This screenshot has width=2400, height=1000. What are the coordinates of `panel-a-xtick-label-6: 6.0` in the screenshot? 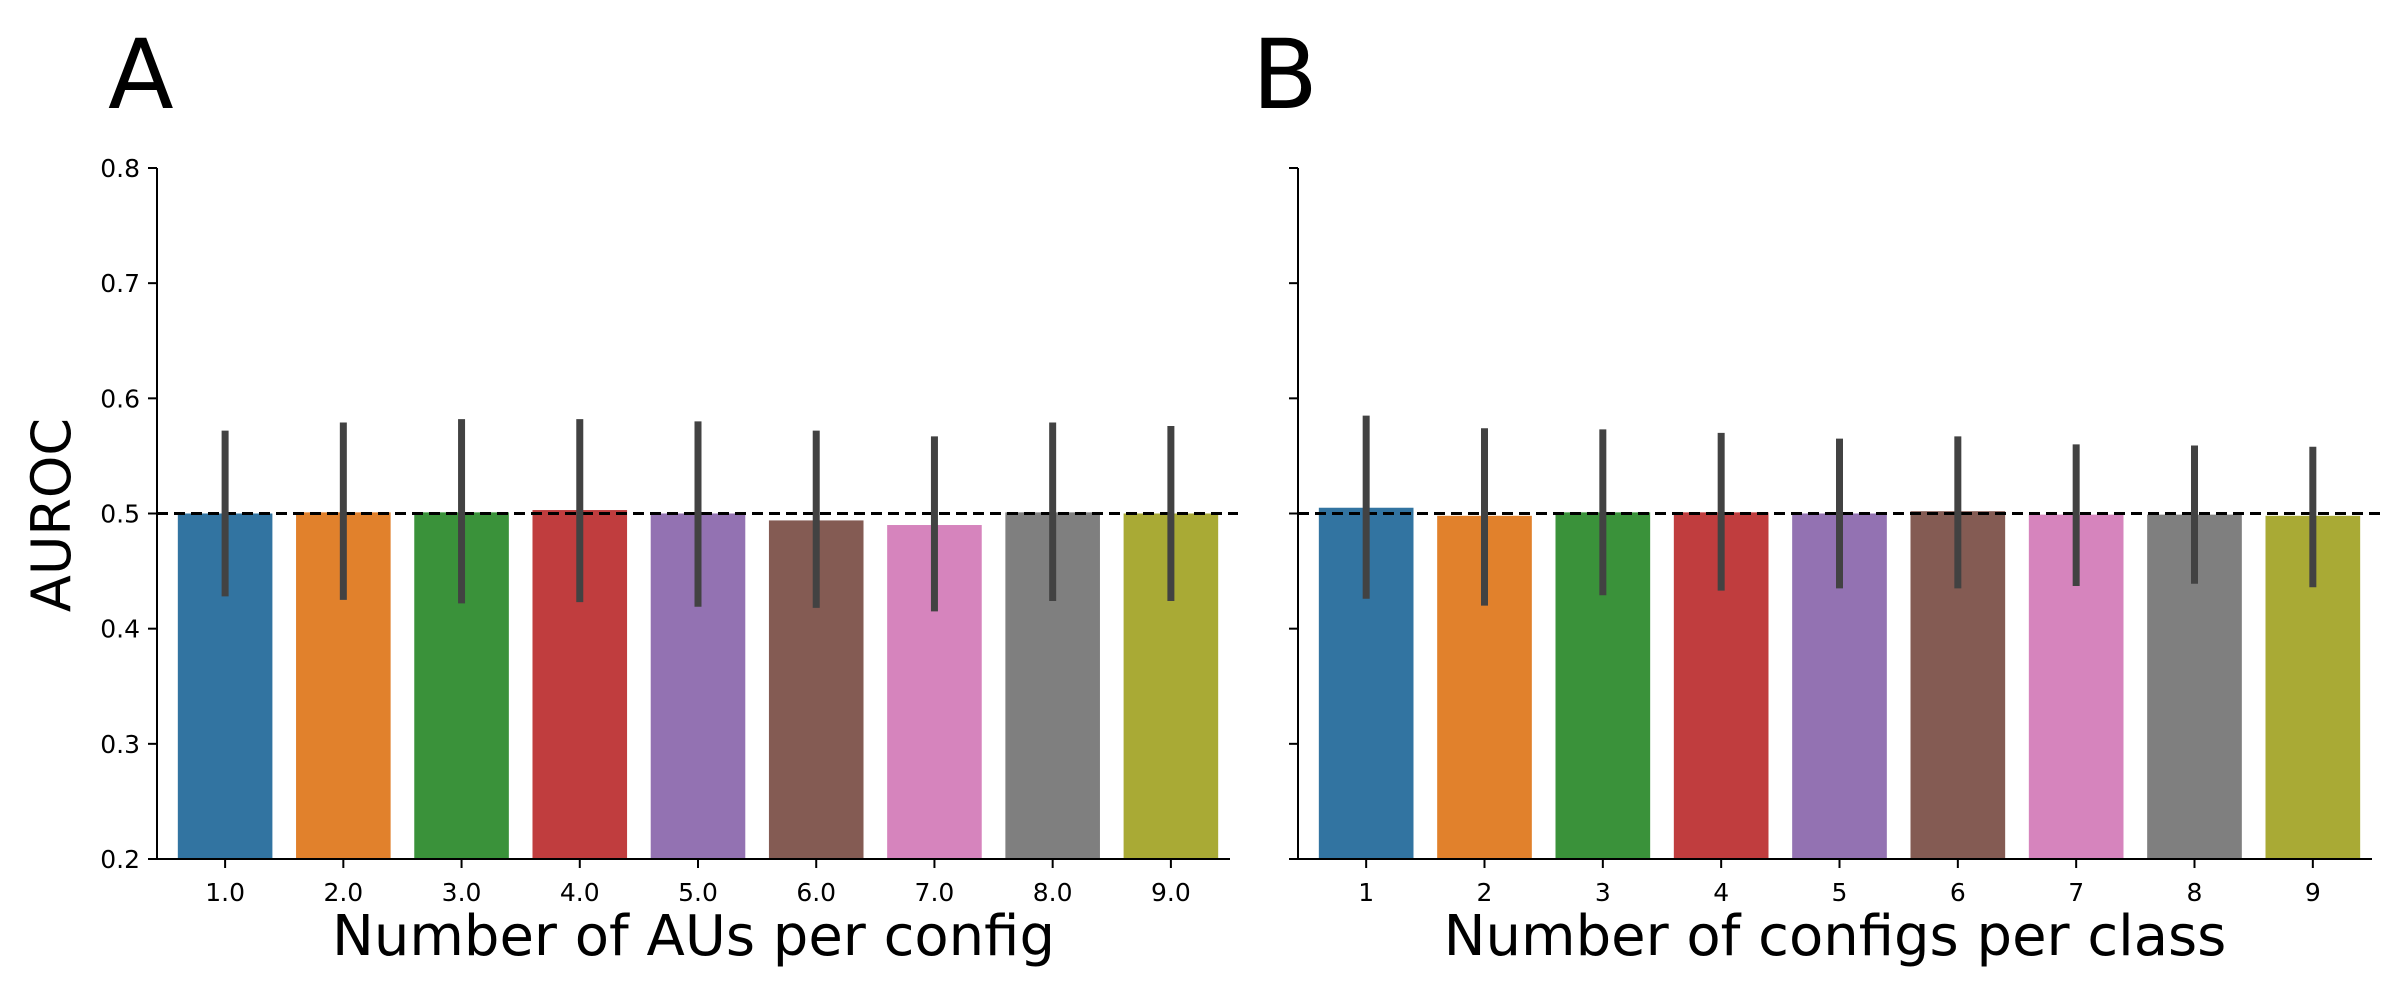 It's located at (816, 892).